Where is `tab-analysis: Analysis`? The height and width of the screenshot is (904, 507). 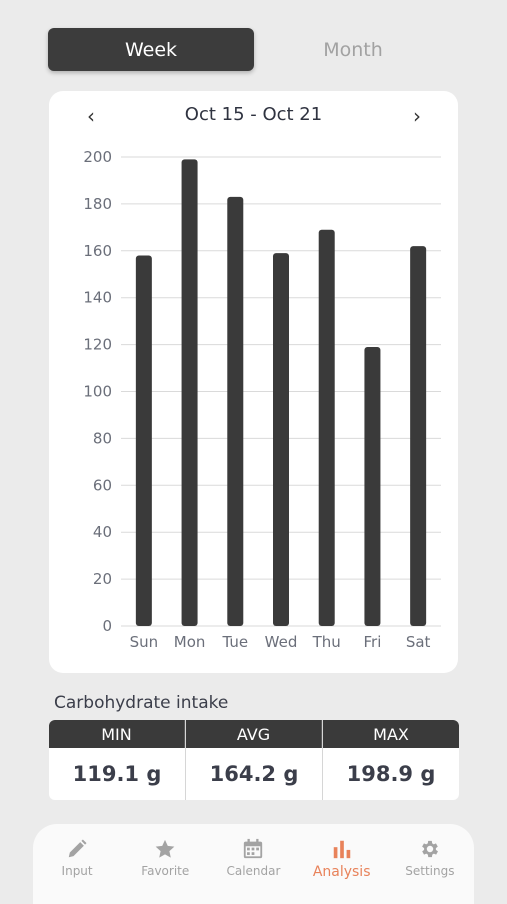
tab-analysis: Analysis is located at coordinates (342, 871).